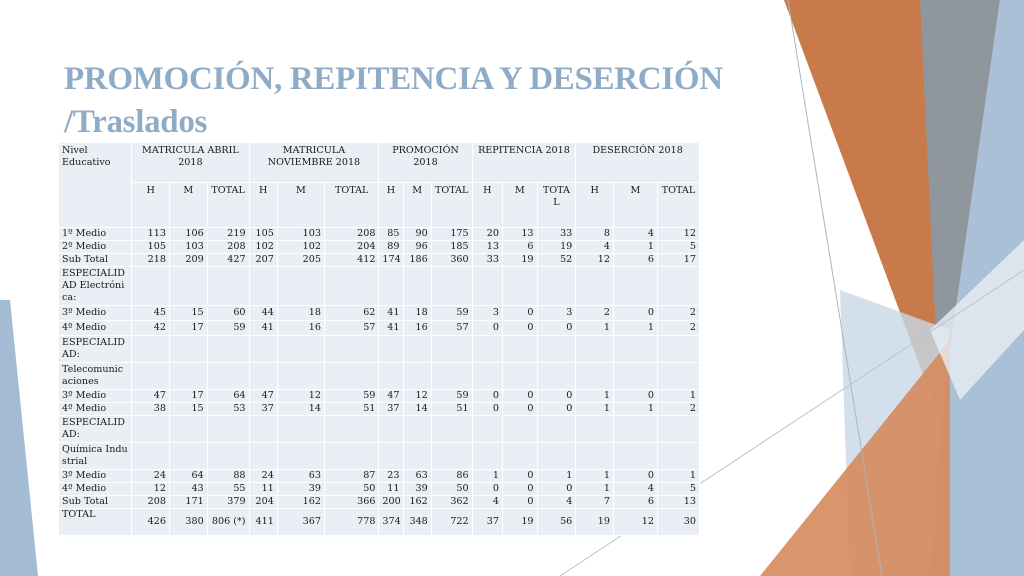 Image resolution: width=1024 pixels, height=576 pixels. I want to click on table-cell: 14, so click(417, 409).